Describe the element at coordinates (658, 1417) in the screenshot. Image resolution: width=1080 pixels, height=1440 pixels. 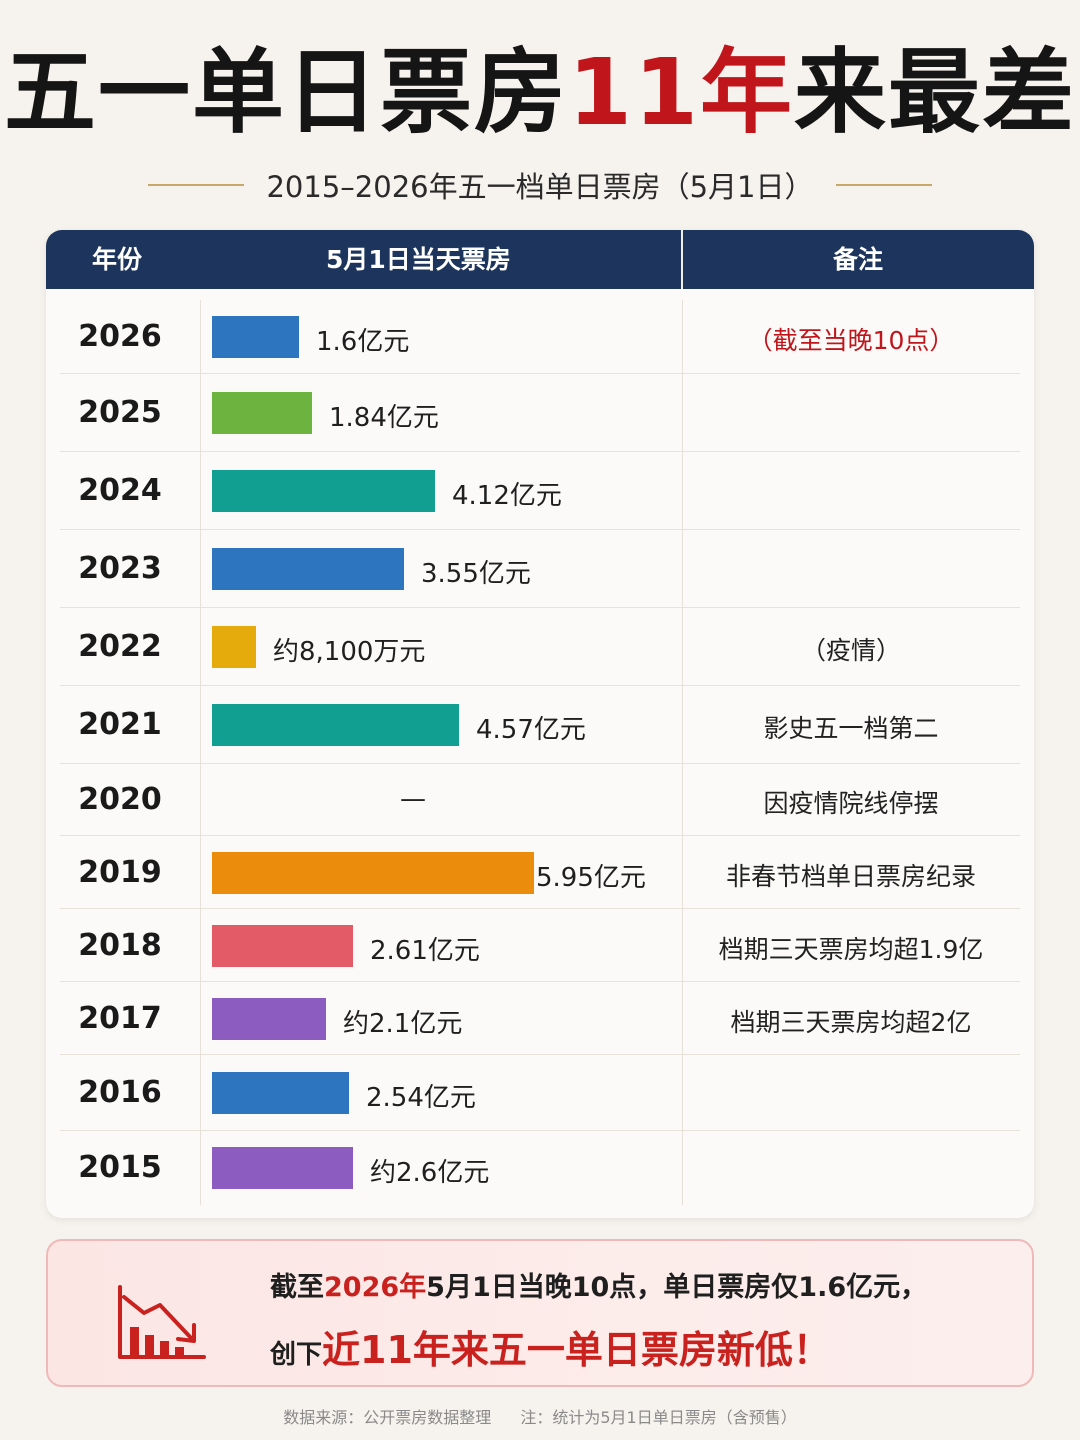
I see `footer-note: 注：统计为5月1日单日票房（含预售）` at that location.